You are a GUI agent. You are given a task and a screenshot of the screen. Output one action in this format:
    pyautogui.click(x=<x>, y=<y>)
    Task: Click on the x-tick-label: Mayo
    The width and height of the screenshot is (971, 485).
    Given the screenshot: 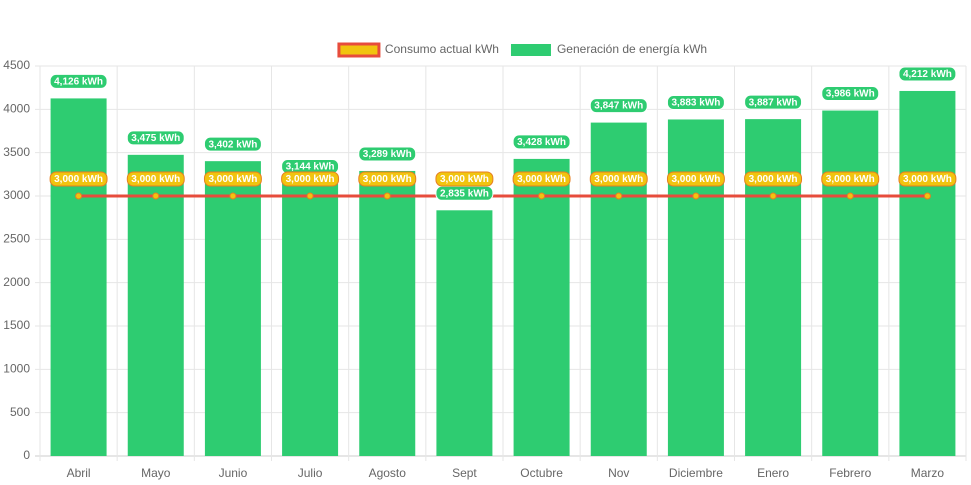 What is the action you would take?
    pyautogui.click(x=156, y=473)
    